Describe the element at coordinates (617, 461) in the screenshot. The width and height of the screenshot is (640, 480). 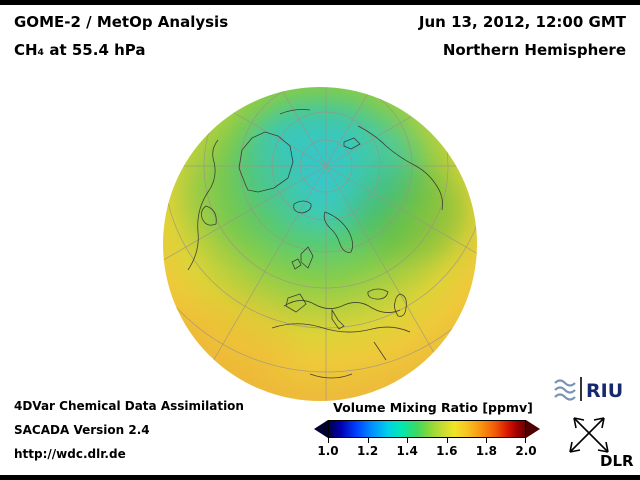
I see `dlr-logo-text: DLR` at that location.